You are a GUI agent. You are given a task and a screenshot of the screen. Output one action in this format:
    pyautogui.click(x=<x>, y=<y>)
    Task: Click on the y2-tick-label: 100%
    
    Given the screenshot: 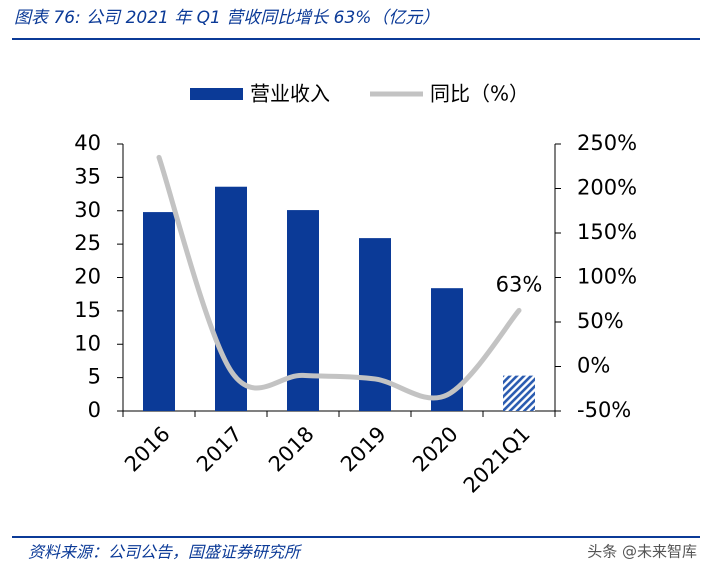 What is the action you would take?
    pyautogui.click(x=607, y=277)
    